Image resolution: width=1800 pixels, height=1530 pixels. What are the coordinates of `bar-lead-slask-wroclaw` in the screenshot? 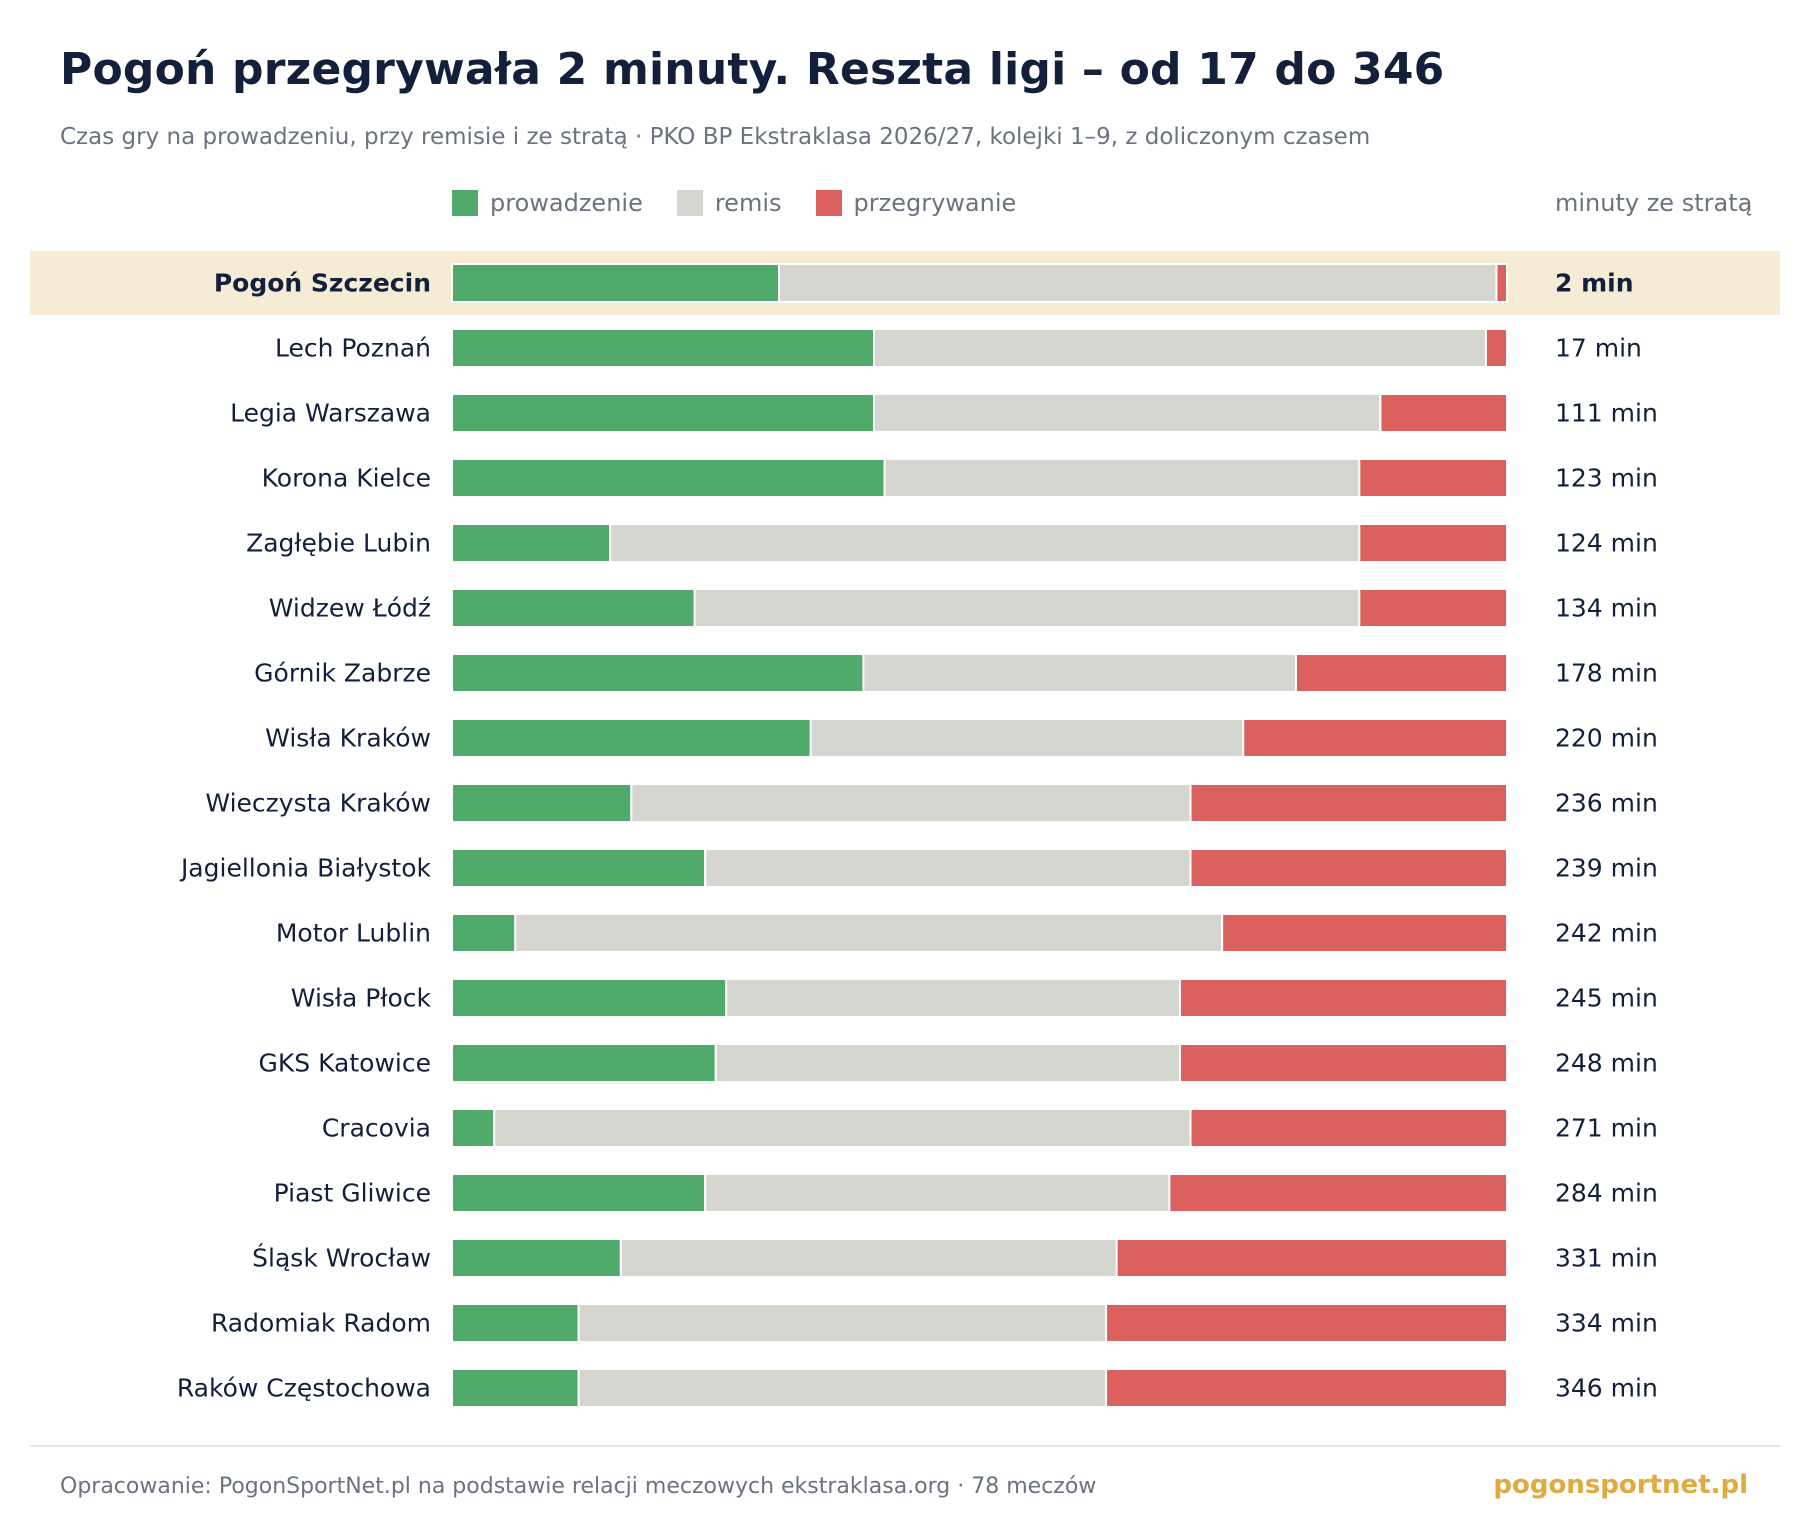 It's located at (536, 1258).